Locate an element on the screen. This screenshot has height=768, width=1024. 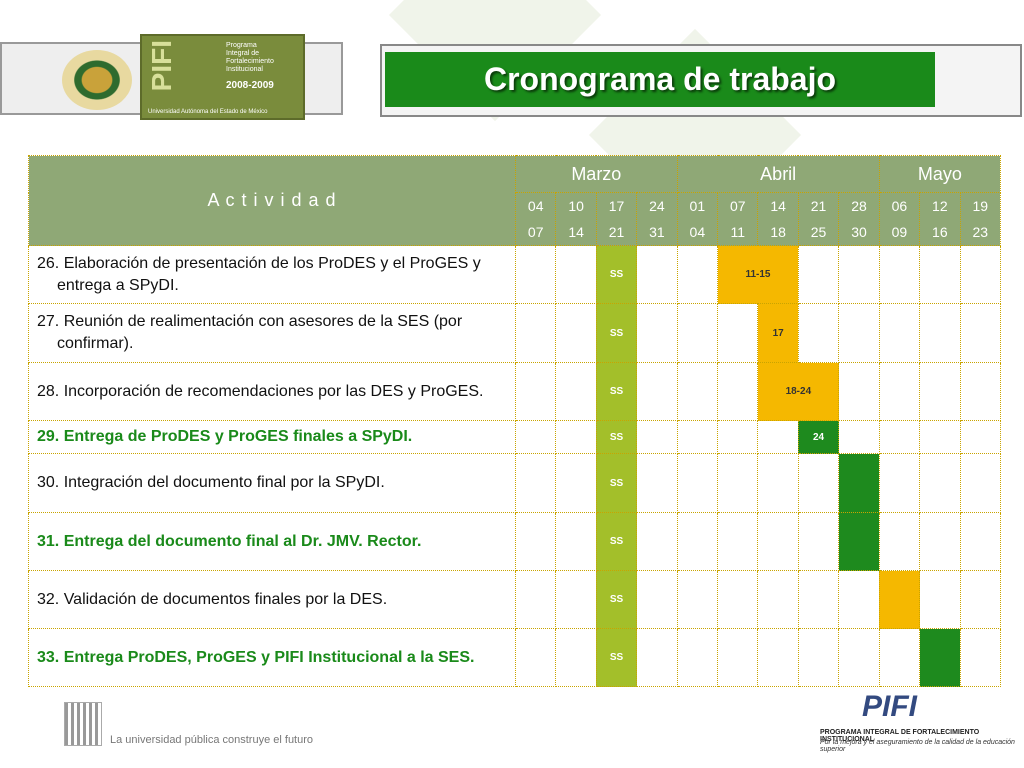
week-day: 19 is located at coordinates (980, 206).